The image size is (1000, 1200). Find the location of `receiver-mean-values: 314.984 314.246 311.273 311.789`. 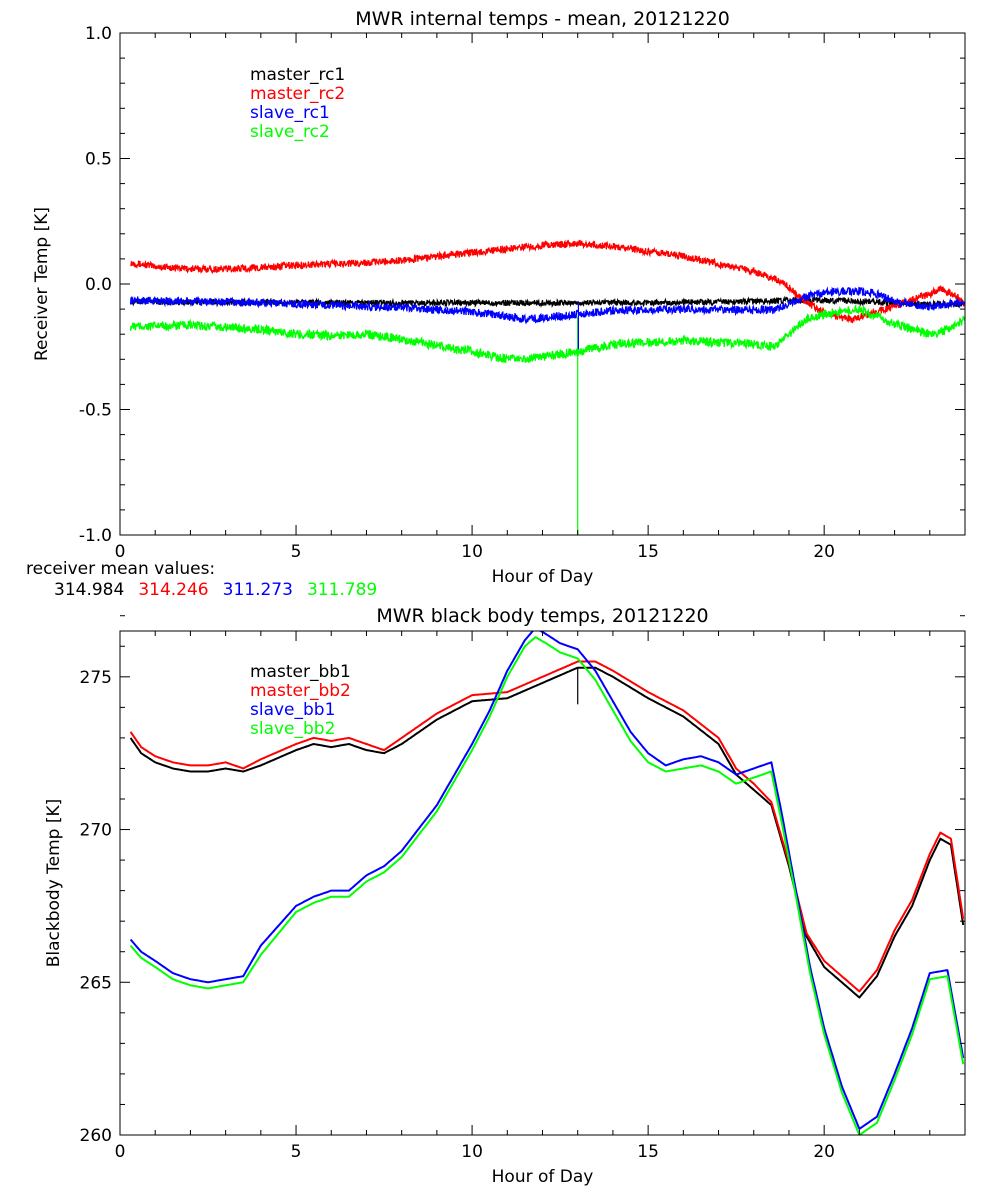

receiver-mean-values: 314.984 314.246 311.273 311.789 is located at coordinates (222, 590).